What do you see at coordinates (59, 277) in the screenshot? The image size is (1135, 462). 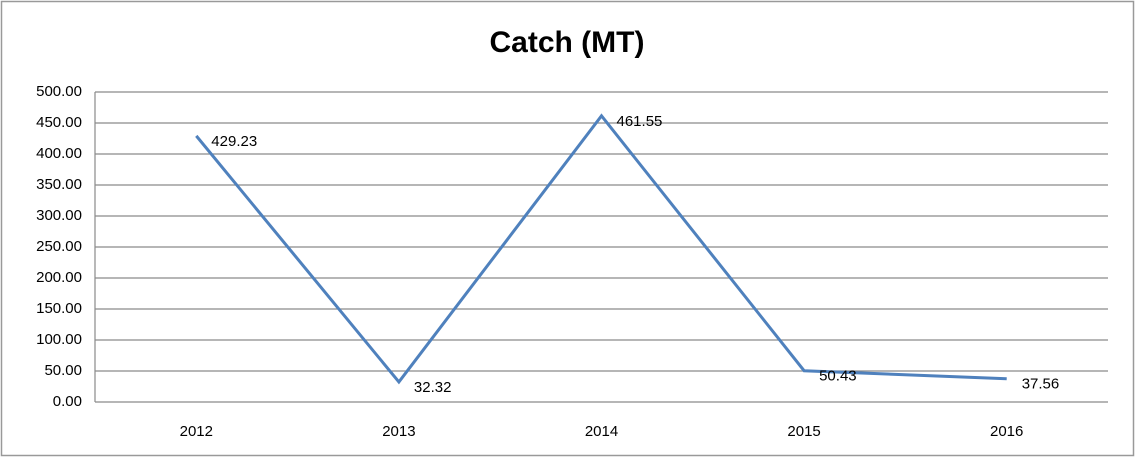 I see `y-tick-label: 200.00` at bounding box center [59, 277].